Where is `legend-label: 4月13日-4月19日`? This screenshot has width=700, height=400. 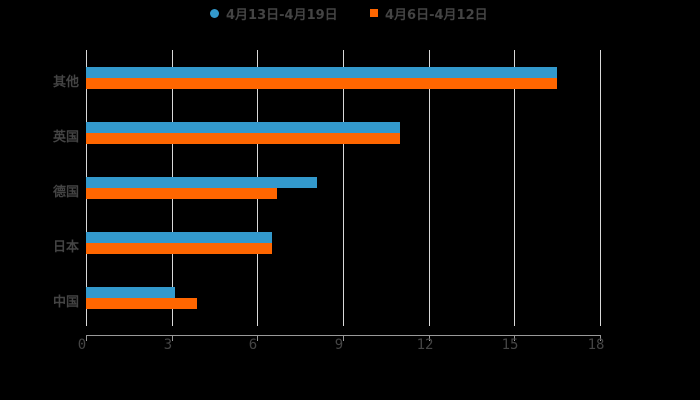
legend-label: 4月13日-4月19日 is located at coordinates (282, 15).